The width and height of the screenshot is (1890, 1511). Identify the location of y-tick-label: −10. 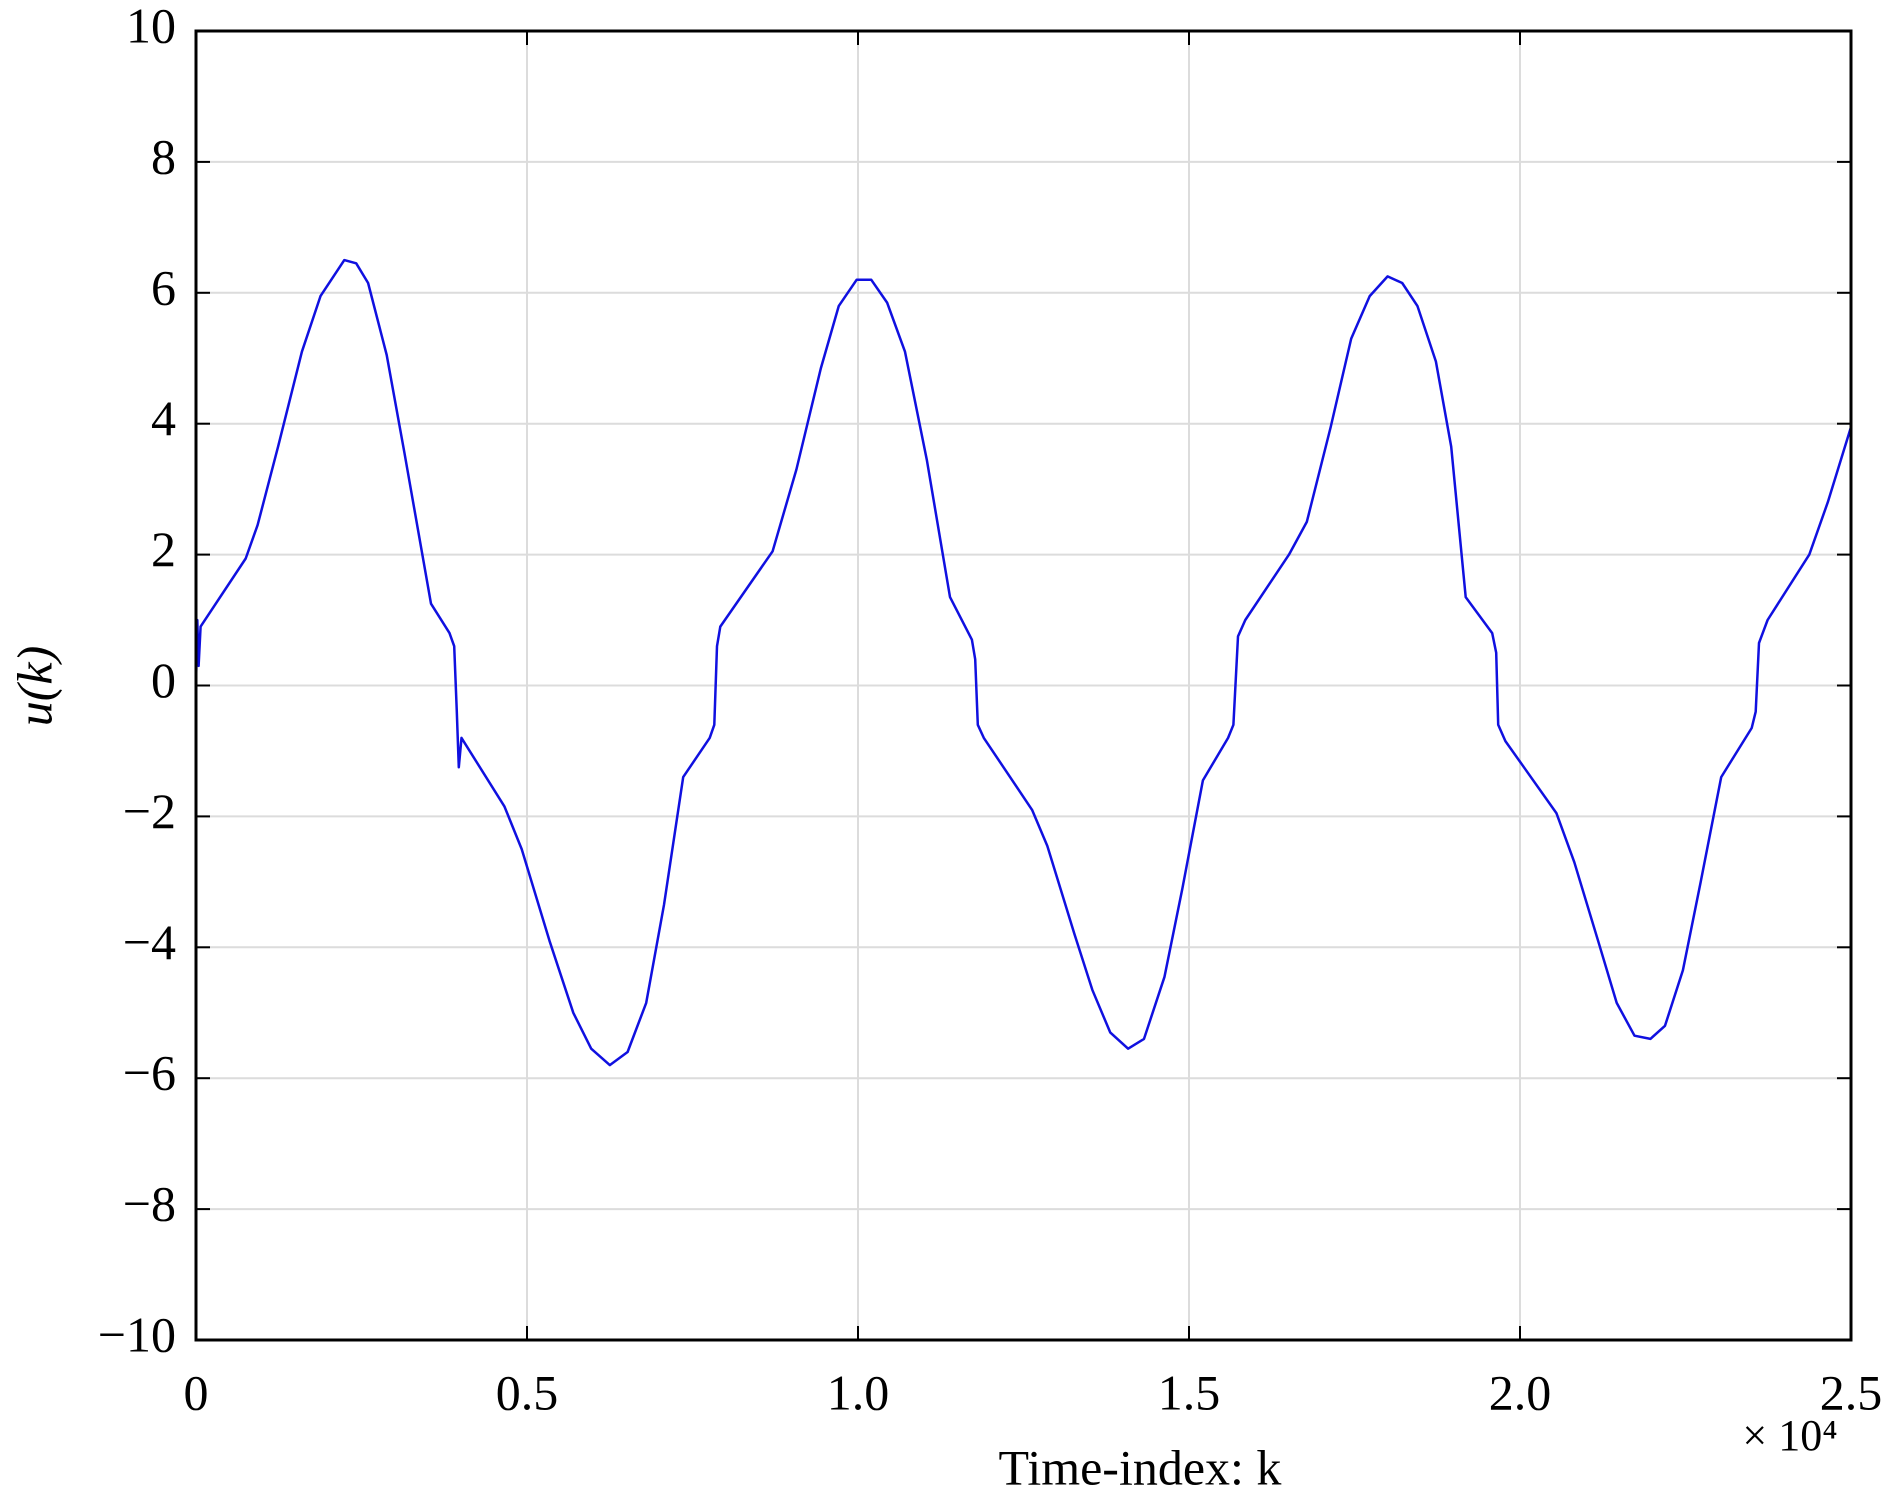
(137, 1334).